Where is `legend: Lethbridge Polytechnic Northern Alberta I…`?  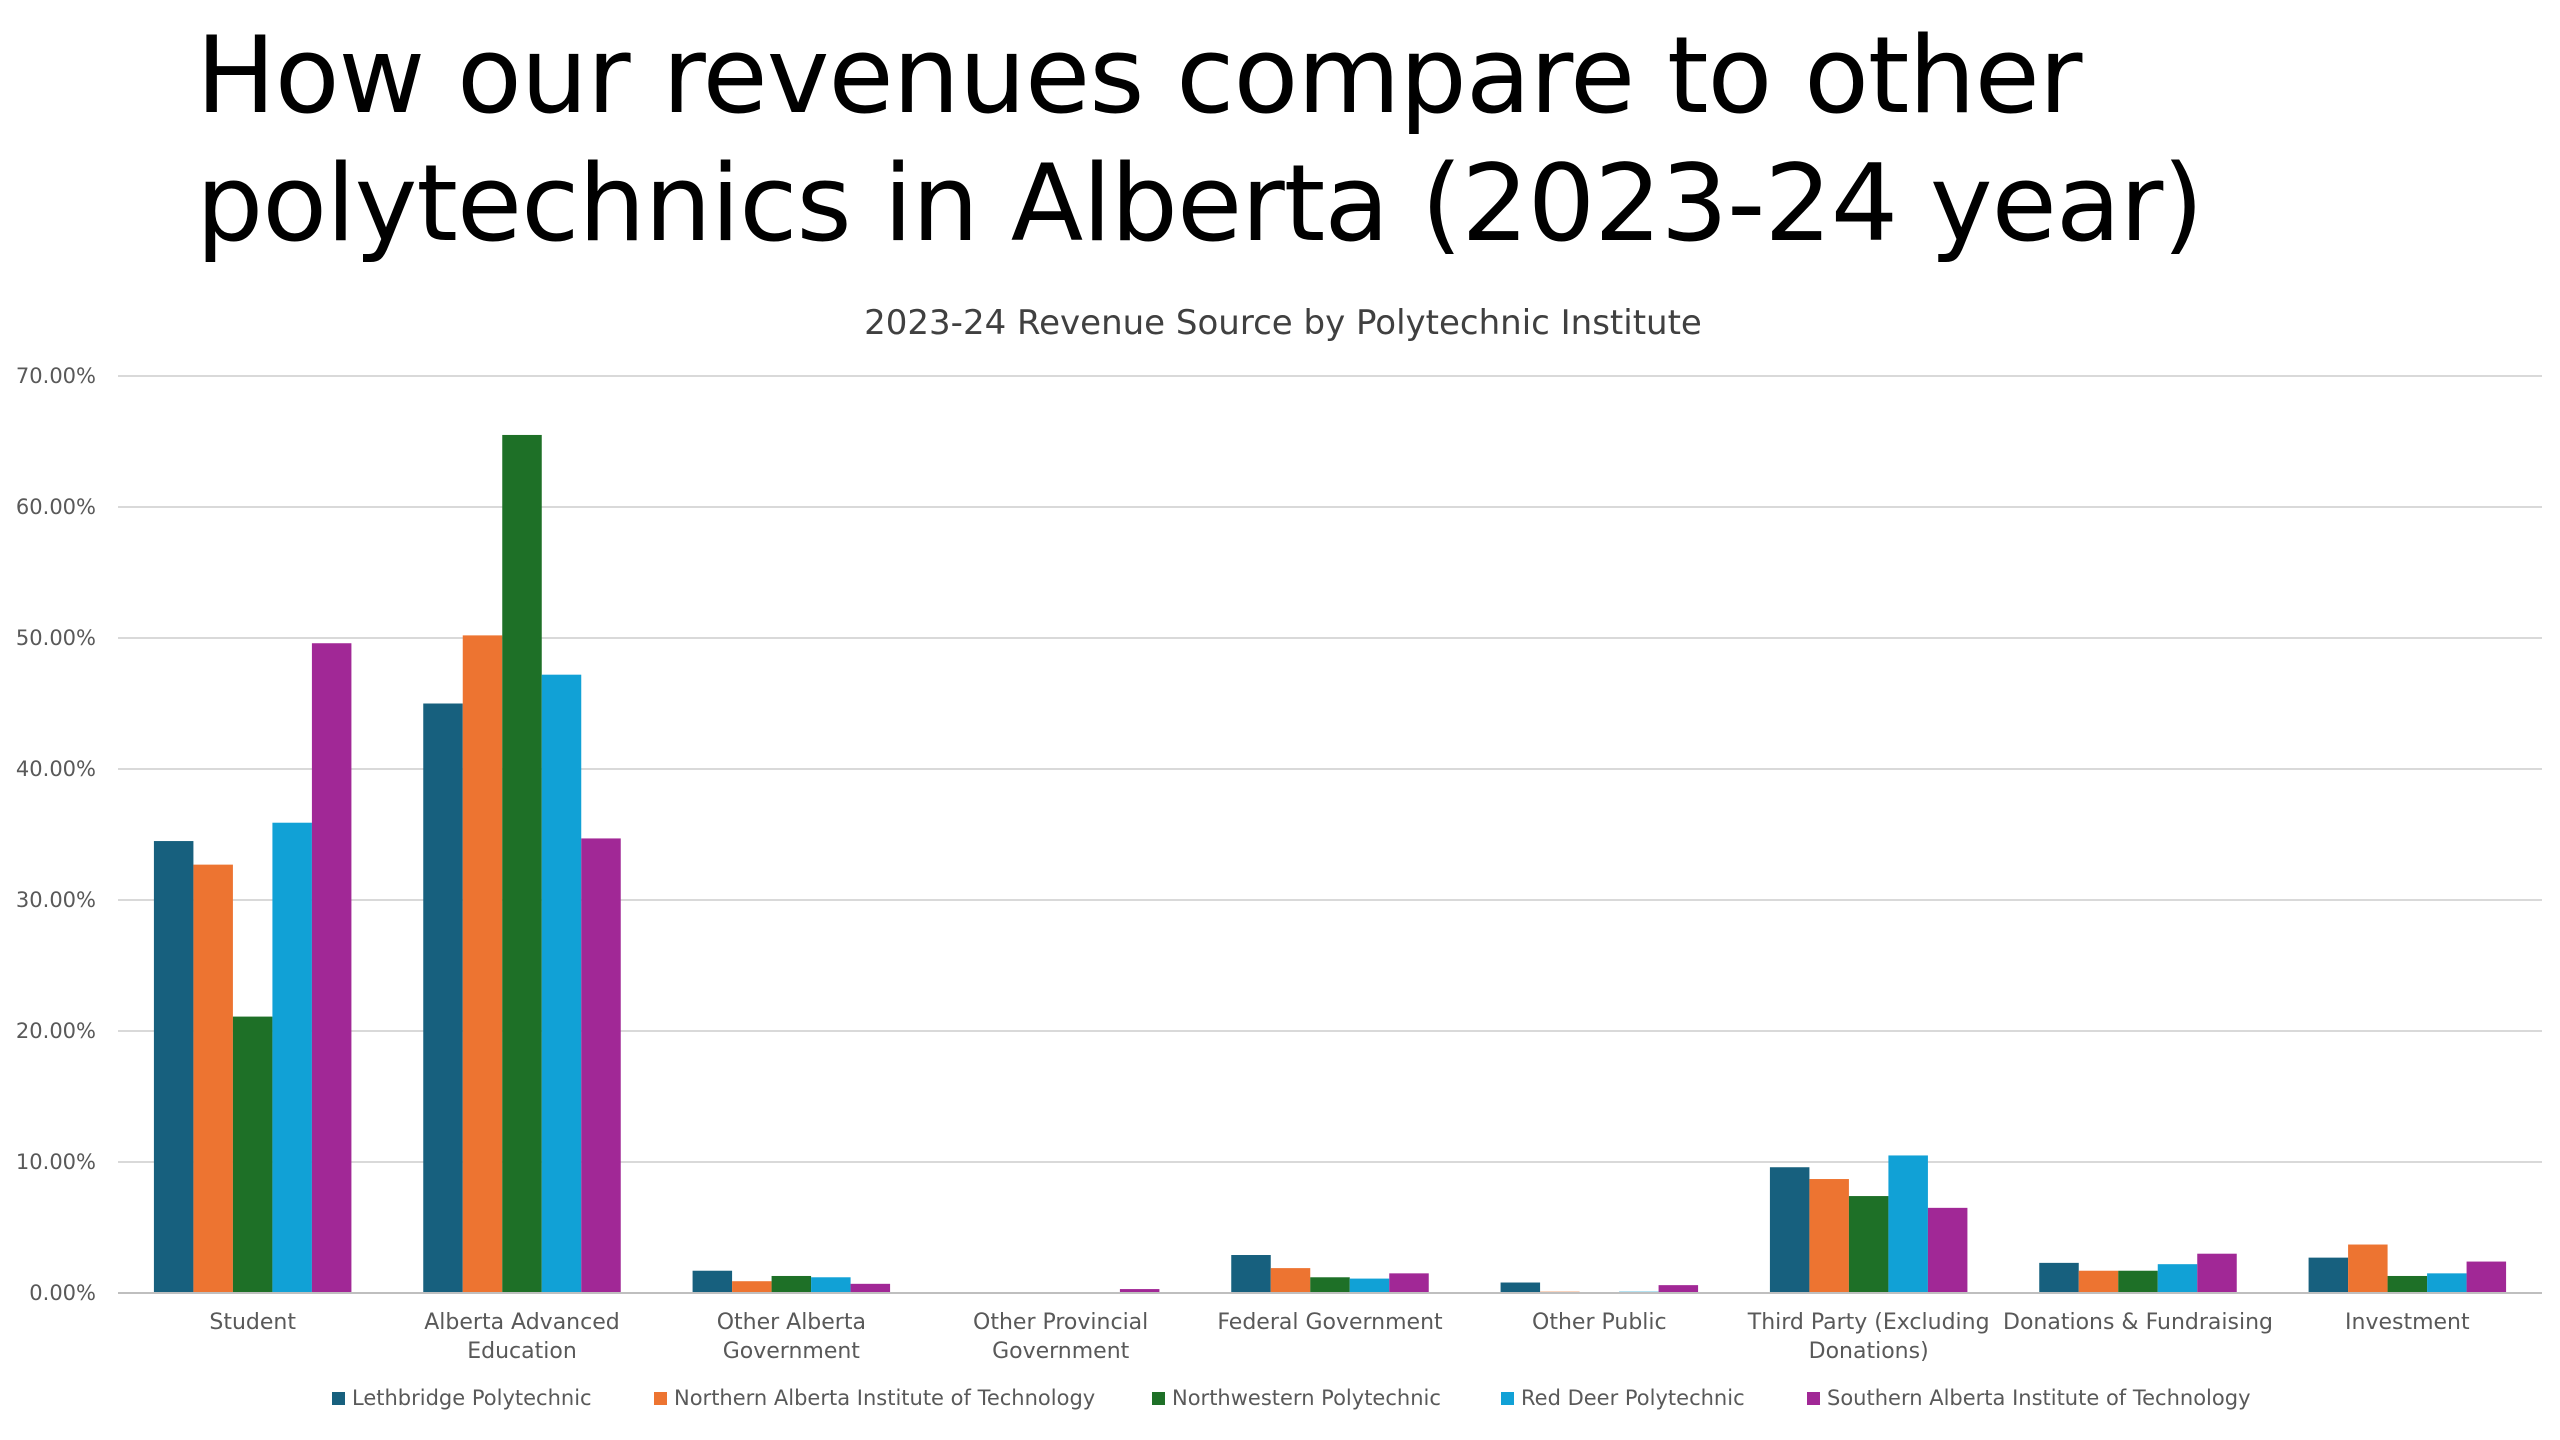 legend: Lethbridge Polytechnic Northern Alberta I… is located at coordinates (1291, 1398).